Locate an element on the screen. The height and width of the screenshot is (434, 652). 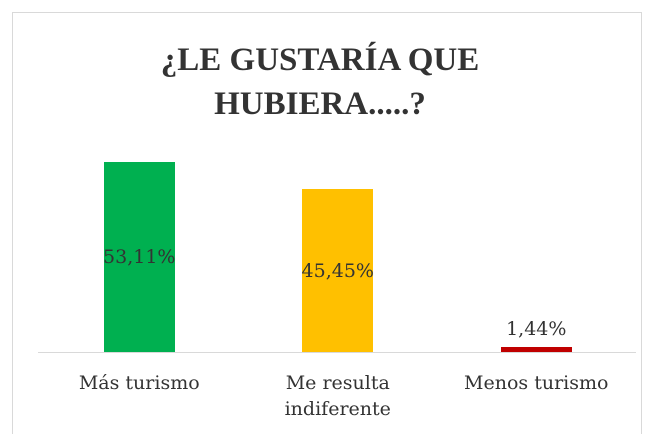
value-label: 53,11% is located at coordinates (139, 257).